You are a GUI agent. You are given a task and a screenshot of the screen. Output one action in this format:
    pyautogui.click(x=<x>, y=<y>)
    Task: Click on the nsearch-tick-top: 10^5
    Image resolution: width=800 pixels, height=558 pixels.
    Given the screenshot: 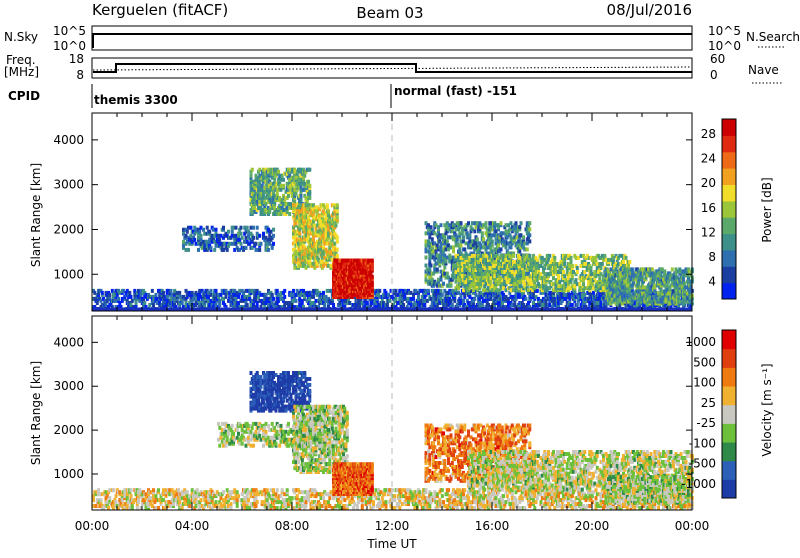 What is the action you would take?
    pyautogui.click(x=724, y=31)
    